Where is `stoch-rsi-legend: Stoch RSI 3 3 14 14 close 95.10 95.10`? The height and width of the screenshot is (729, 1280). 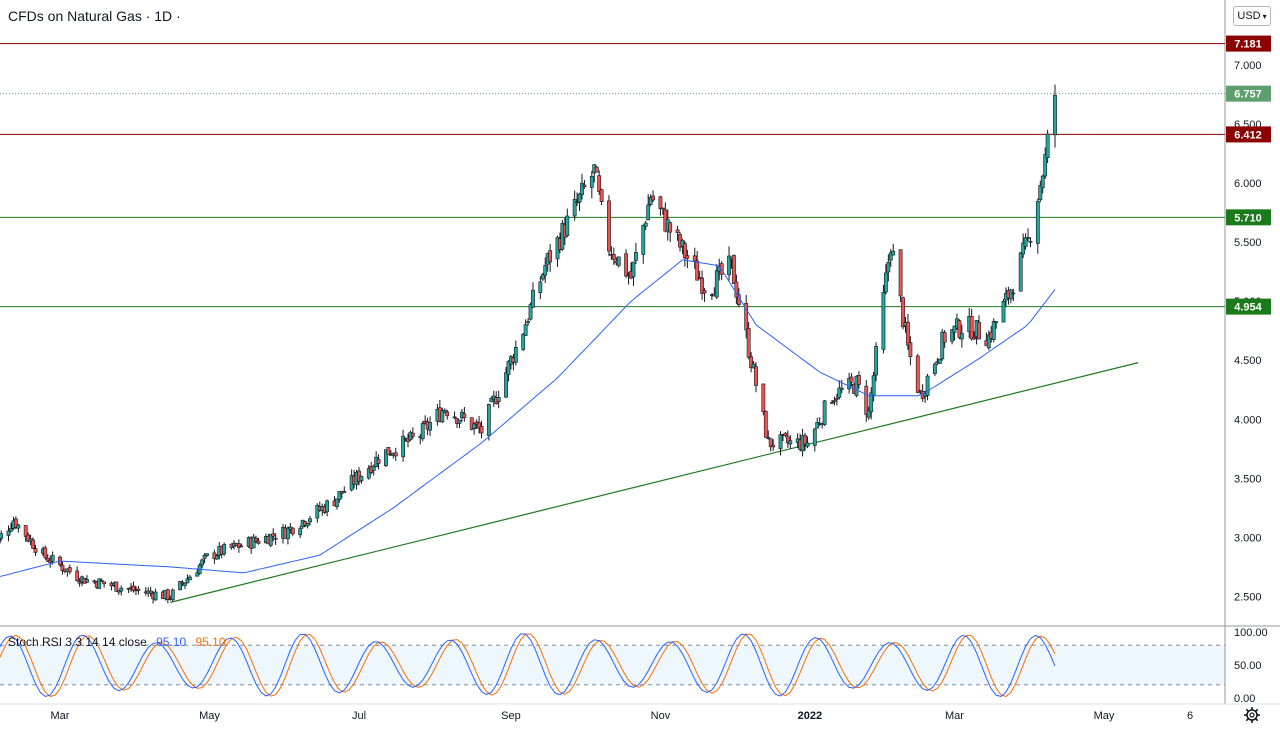
stoch-rsi-legend: Stoch RSI 3 3 14 14 close 95.10 95.10 is located at coordinates (117, 642).